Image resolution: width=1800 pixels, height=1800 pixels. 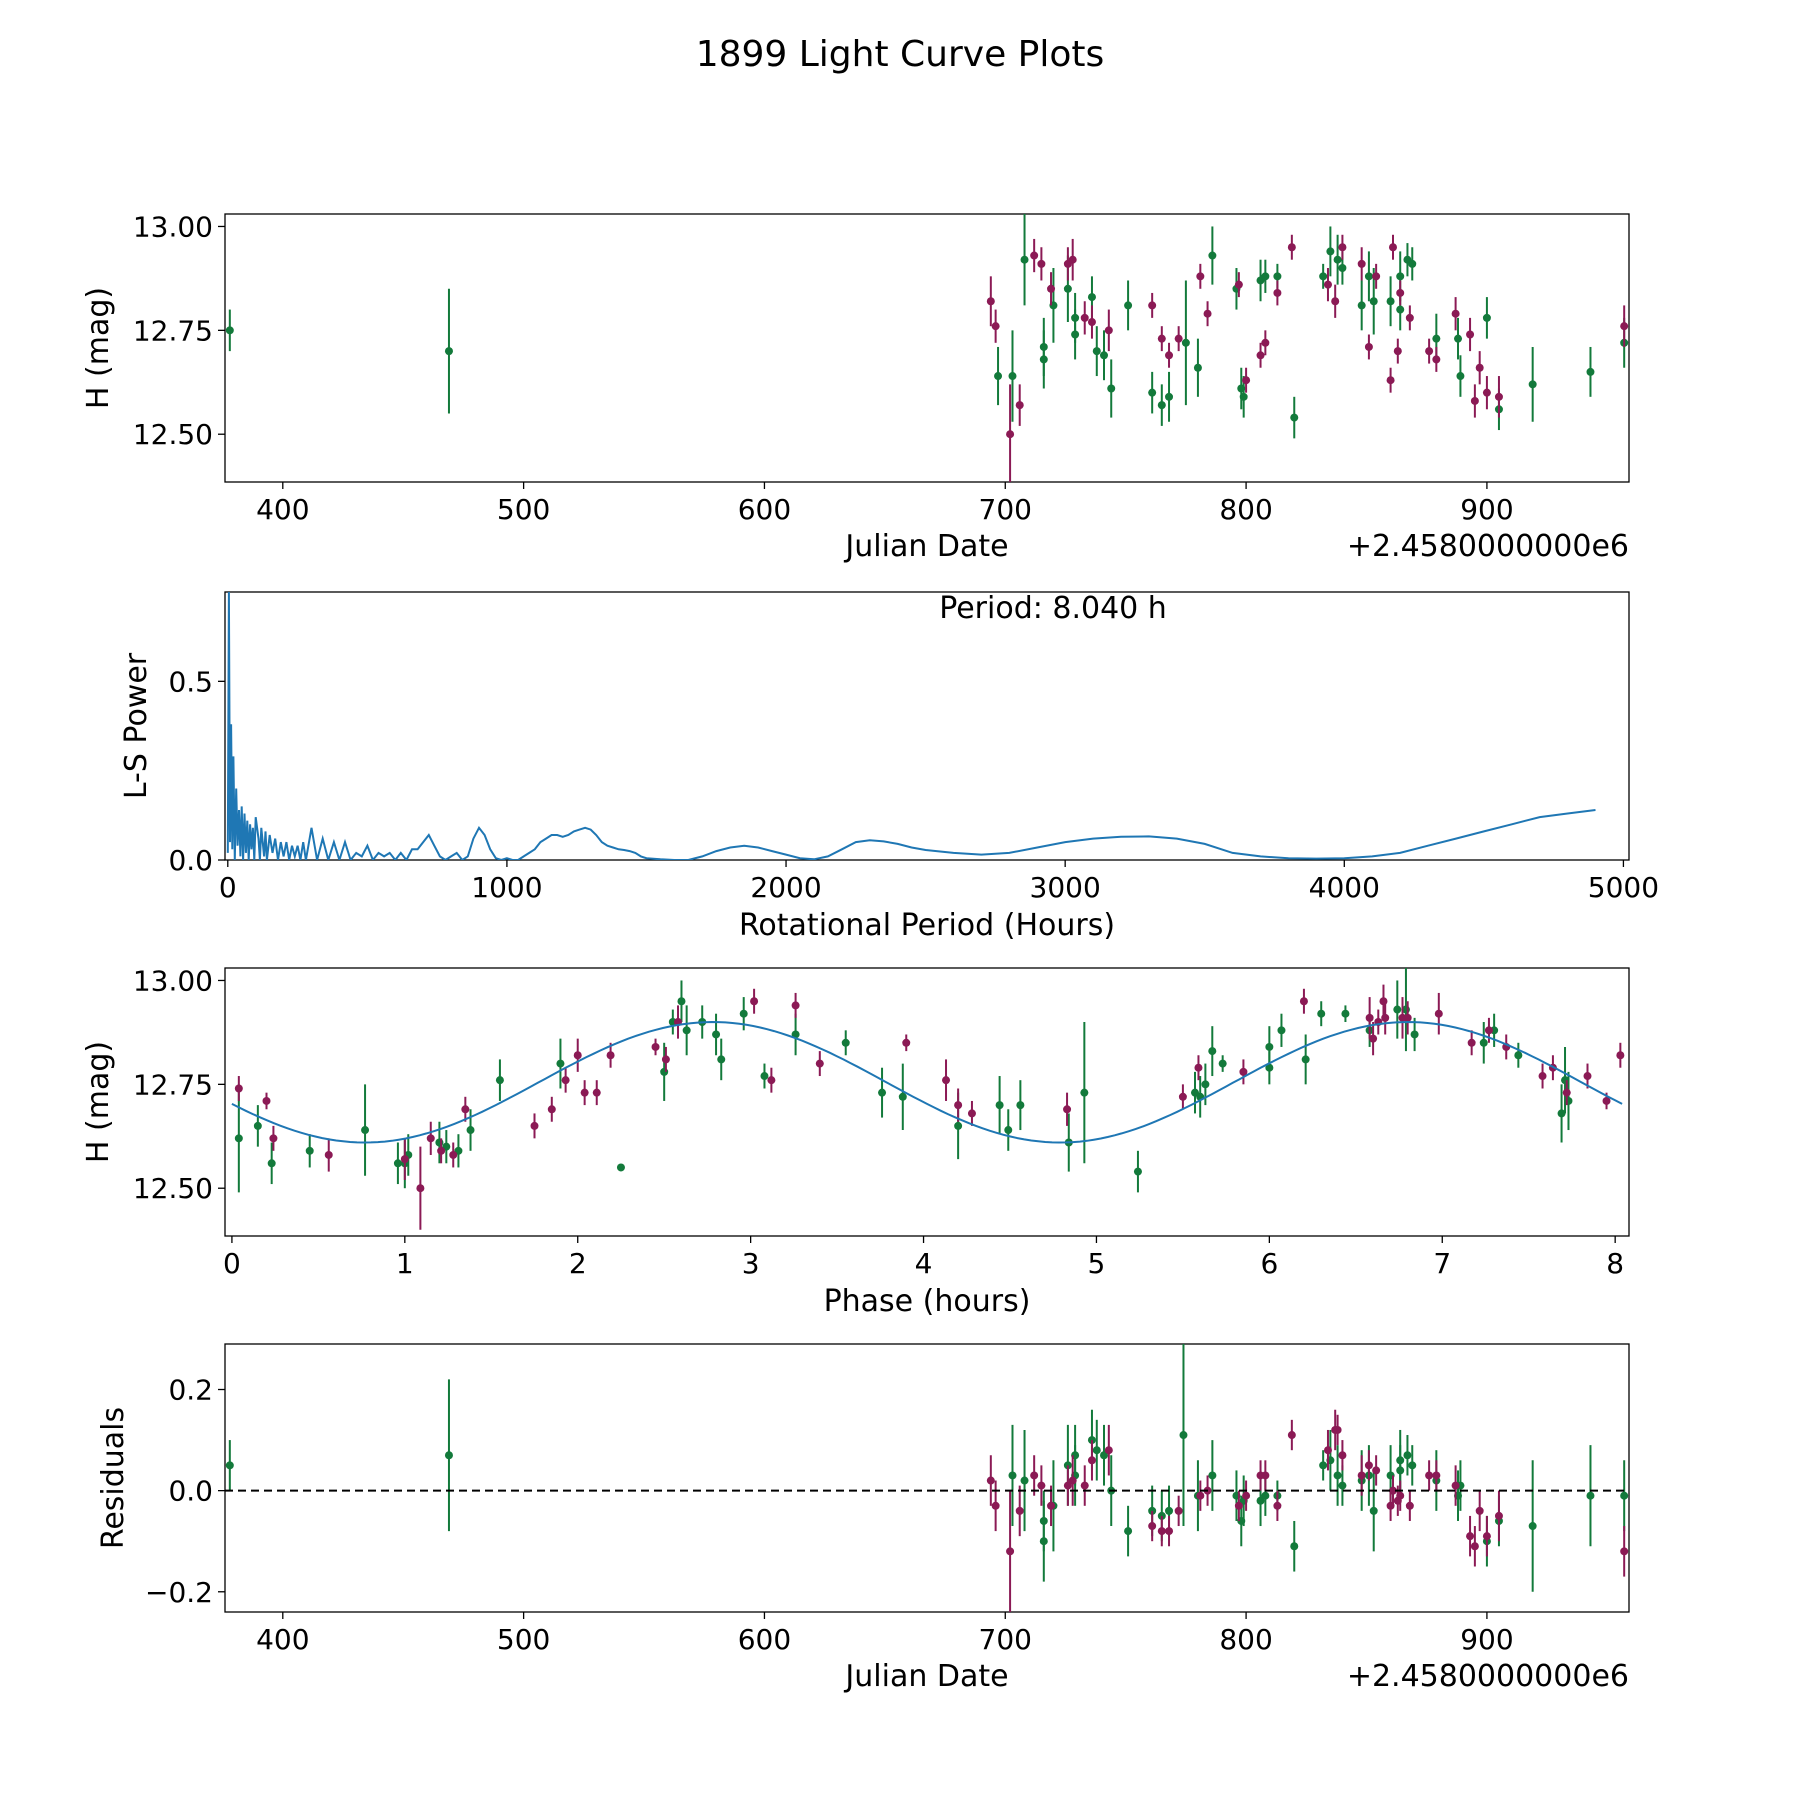 I want to click on x-tick-label: 800, so click(x=1245, y=1639).